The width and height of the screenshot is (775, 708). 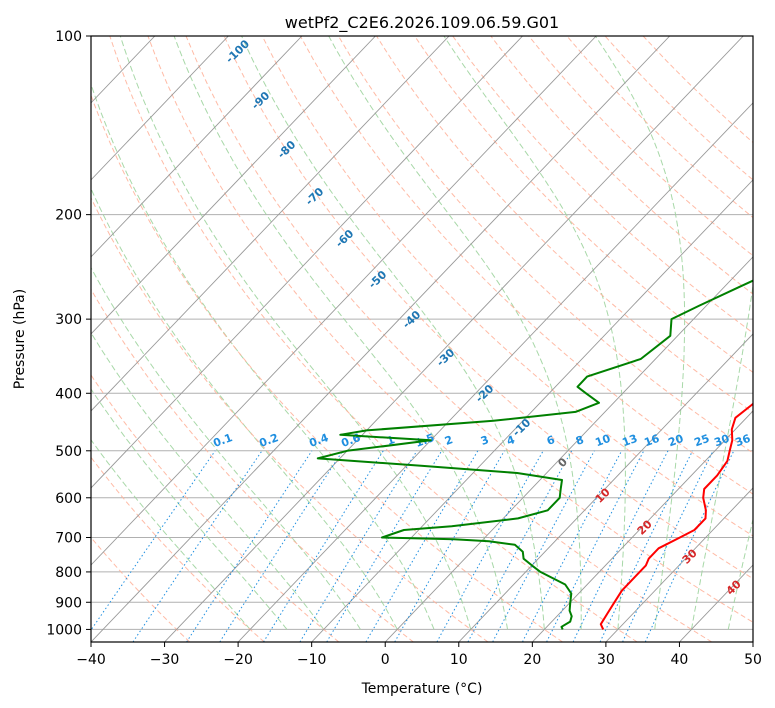 What do you see at coordinates (391, 440) in the screenshot?
I see `mixing-ratio-label: 1` at bounding box center [391, 440].